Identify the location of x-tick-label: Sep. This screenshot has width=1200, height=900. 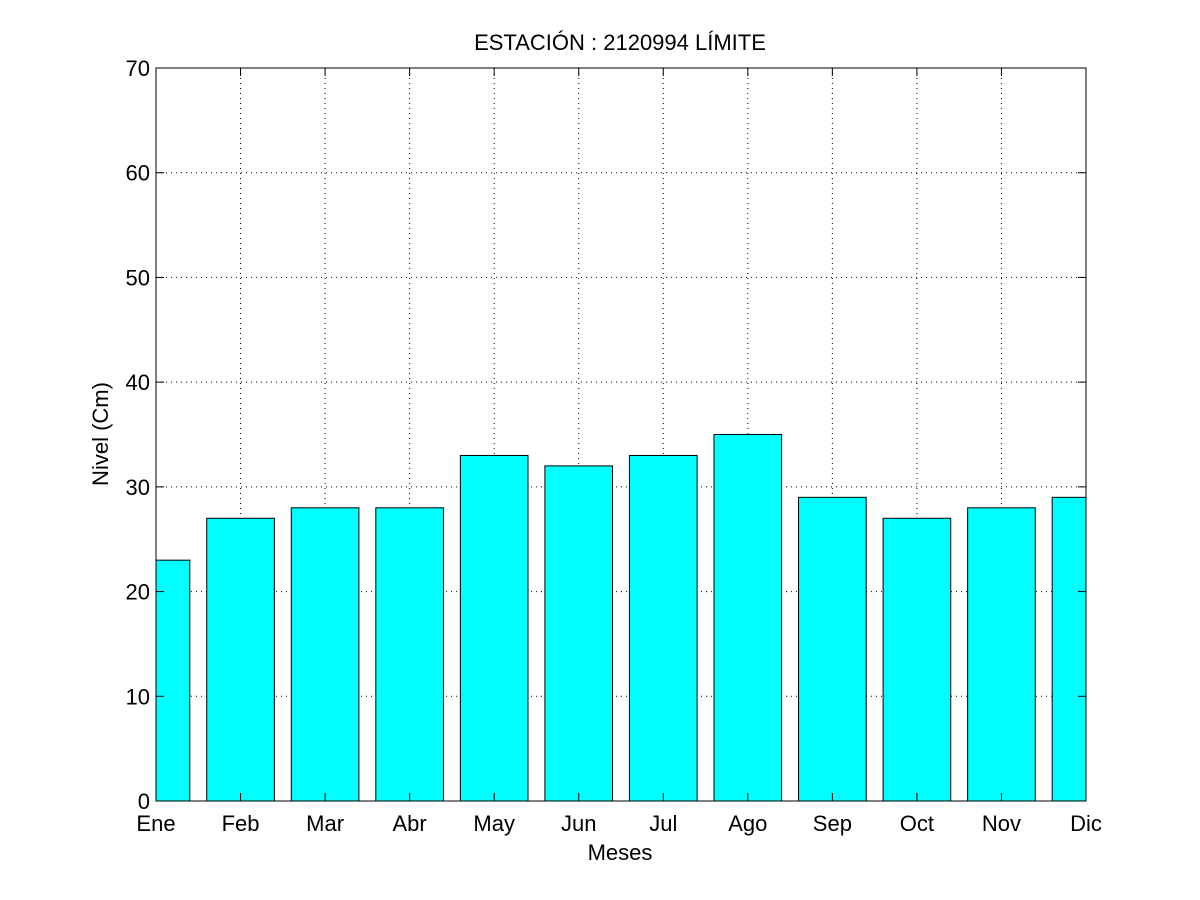
(832, 823).